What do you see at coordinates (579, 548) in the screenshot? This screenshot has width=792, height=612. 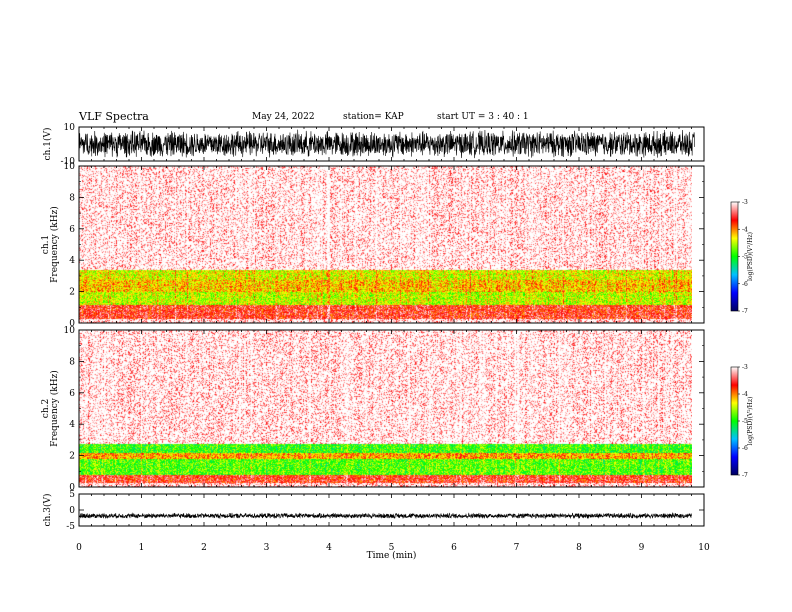 I see `x-tick-label: 8` at bounding box center [579, 548].